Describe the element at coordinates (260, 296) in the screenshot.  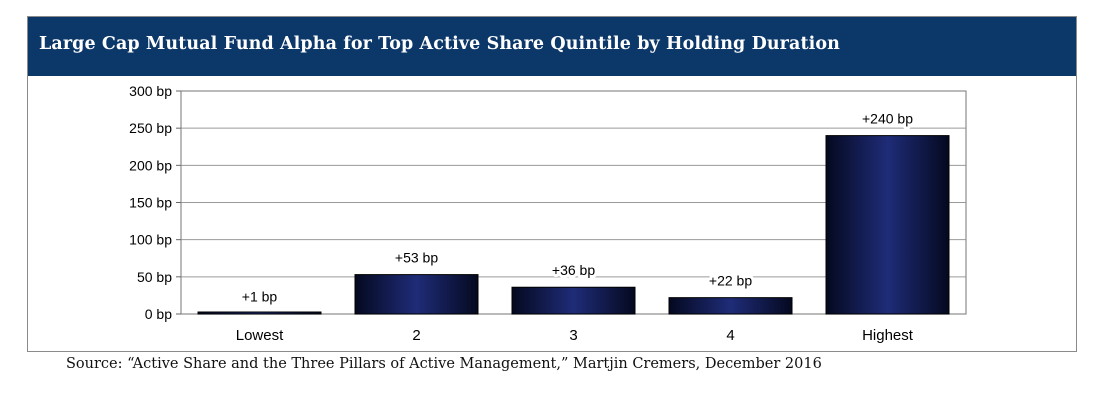
I see `data-label: +1 bp` at that location.